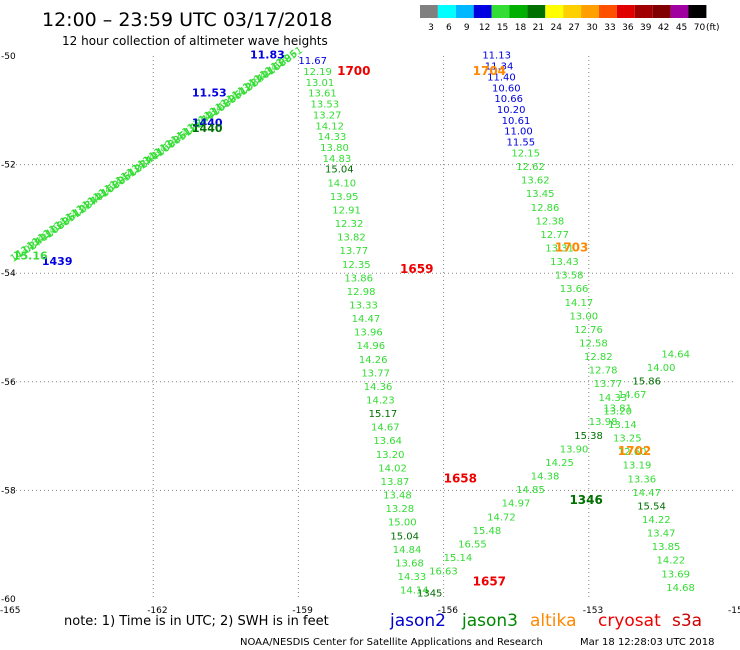  What do you see at coordinates (487, 531) in the screenshot?
I see `swh-label: 15.48` at bounding box center [487, 531].